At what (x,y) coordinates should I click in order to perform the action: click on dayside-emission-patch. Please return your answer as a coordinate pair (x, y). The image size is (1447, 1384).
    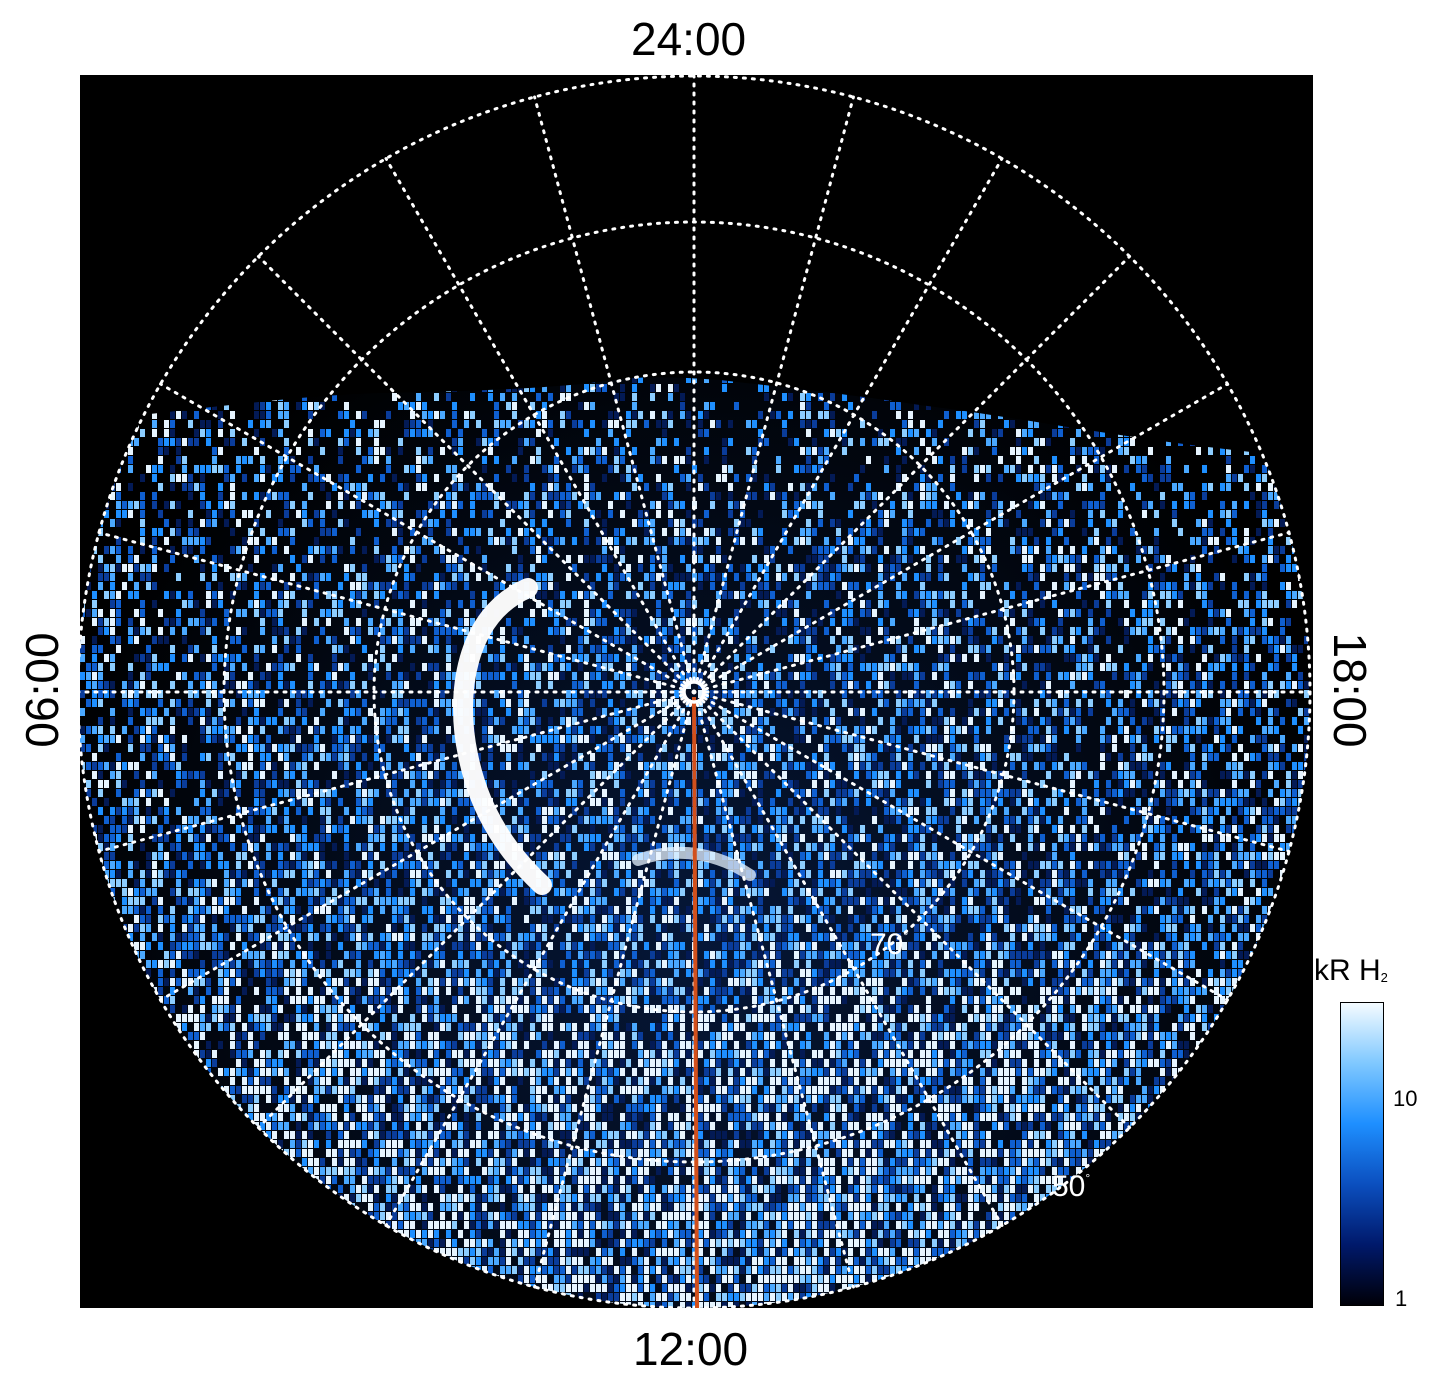
    Looking at the image, I should click on (694, 863).